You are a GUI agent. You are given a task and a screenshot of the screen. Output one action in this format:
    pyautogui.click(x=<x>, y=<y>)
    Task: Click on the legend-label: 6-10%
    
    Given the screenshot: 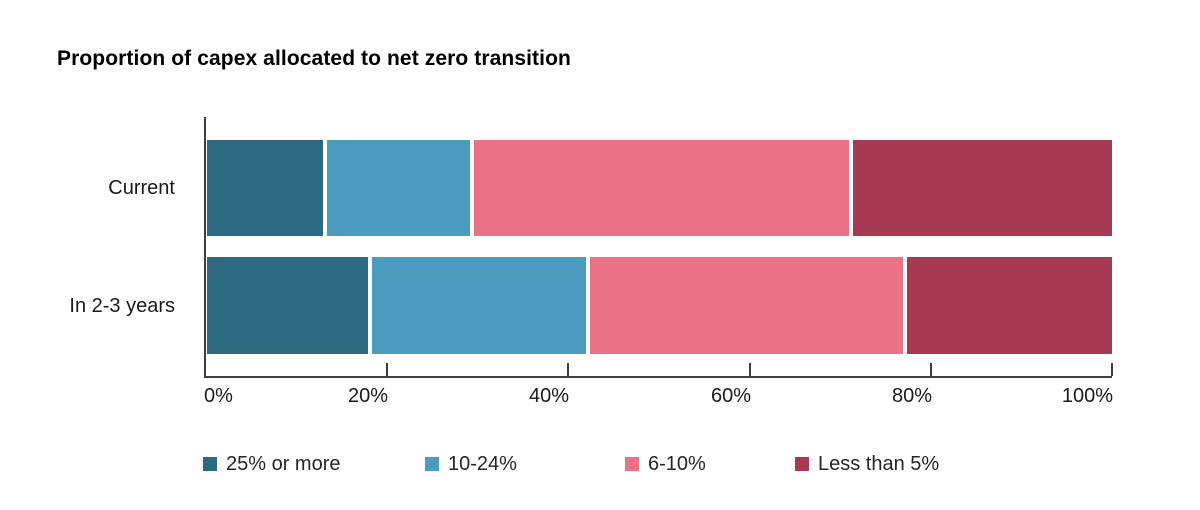 What is the action you would take?
    pyautogui.click(x=677, y=464)
    